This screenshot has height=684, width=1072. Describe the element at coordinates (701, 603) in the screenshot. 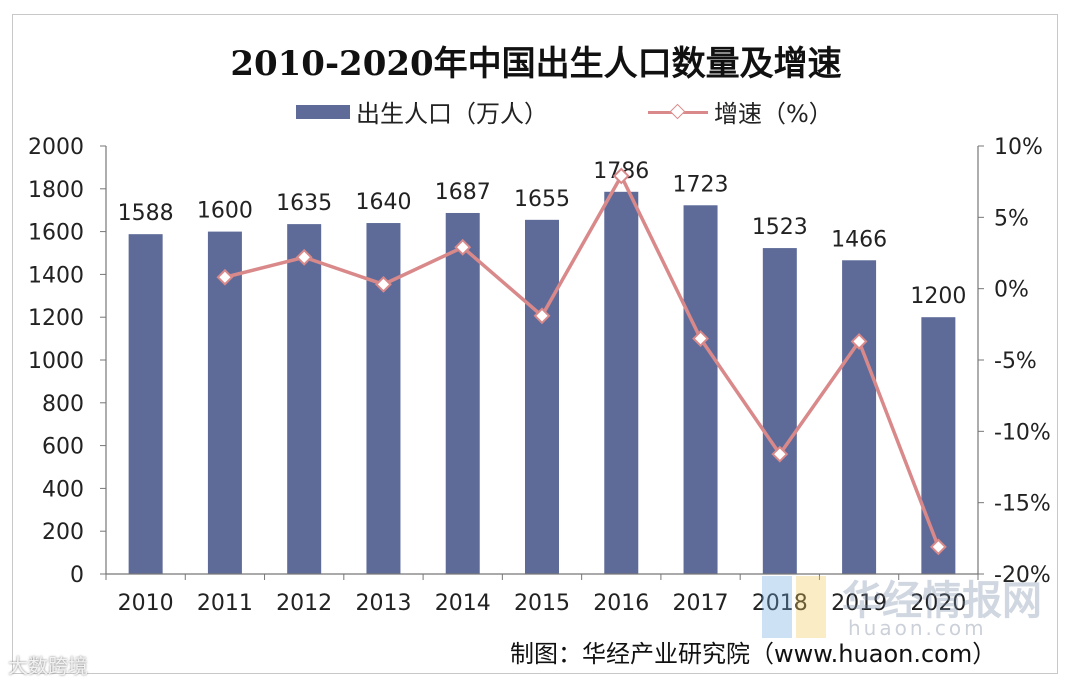

I see `x-tick-label: 2017` at that location.